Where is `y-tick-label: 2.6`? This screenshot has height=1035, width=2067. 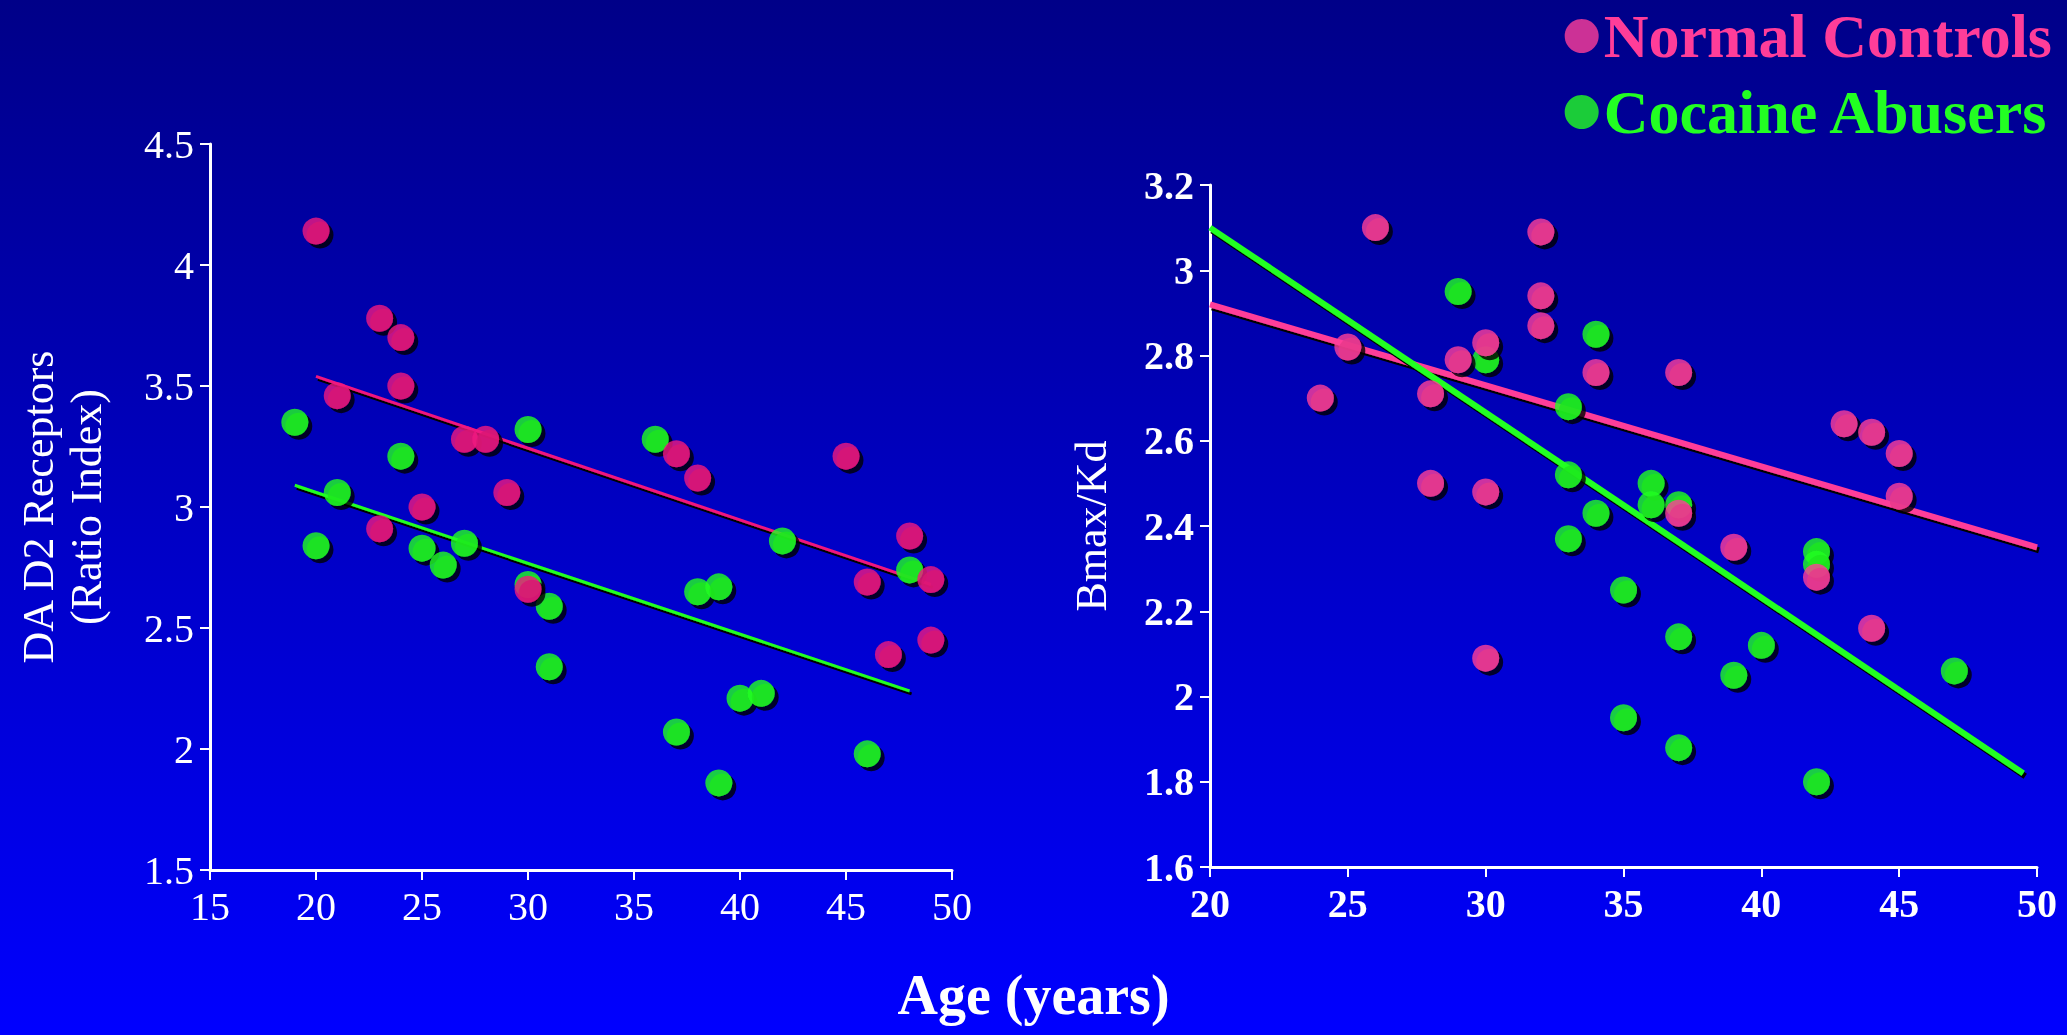 y-tick-label: 2.6 is located at coordinates (1169, 441).